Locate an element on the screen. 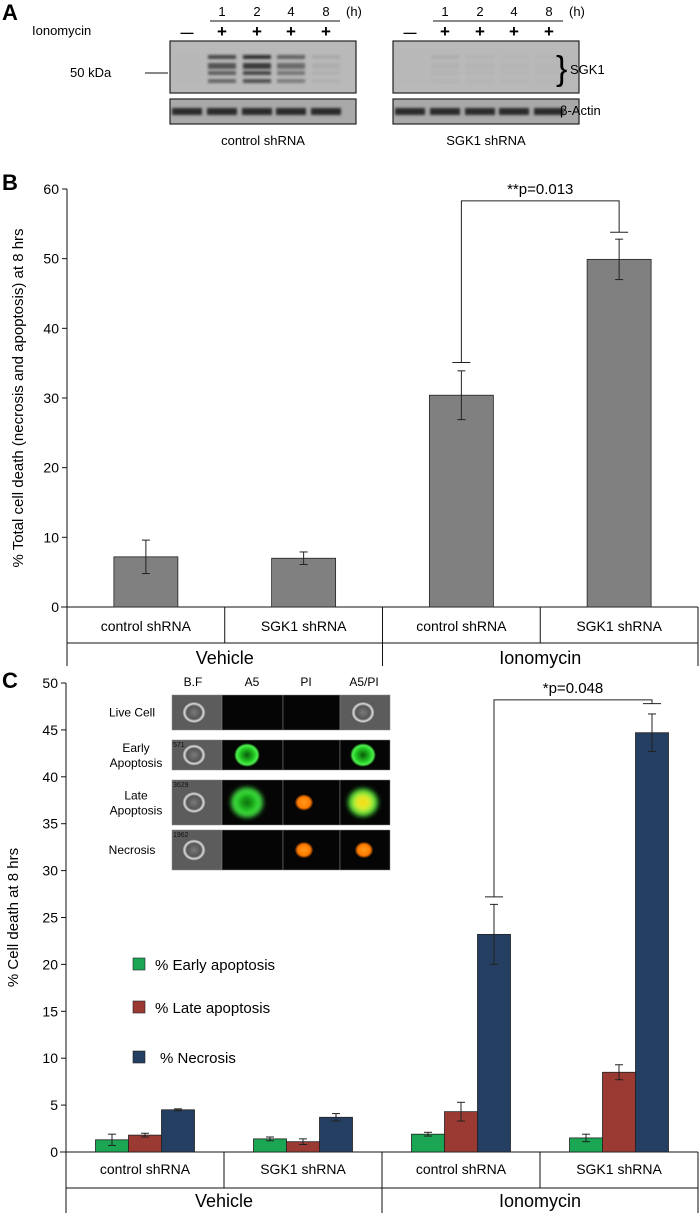 This screenshot has width=700, height=1213. time-point-label: 4 is located at coordinates (290, 11).